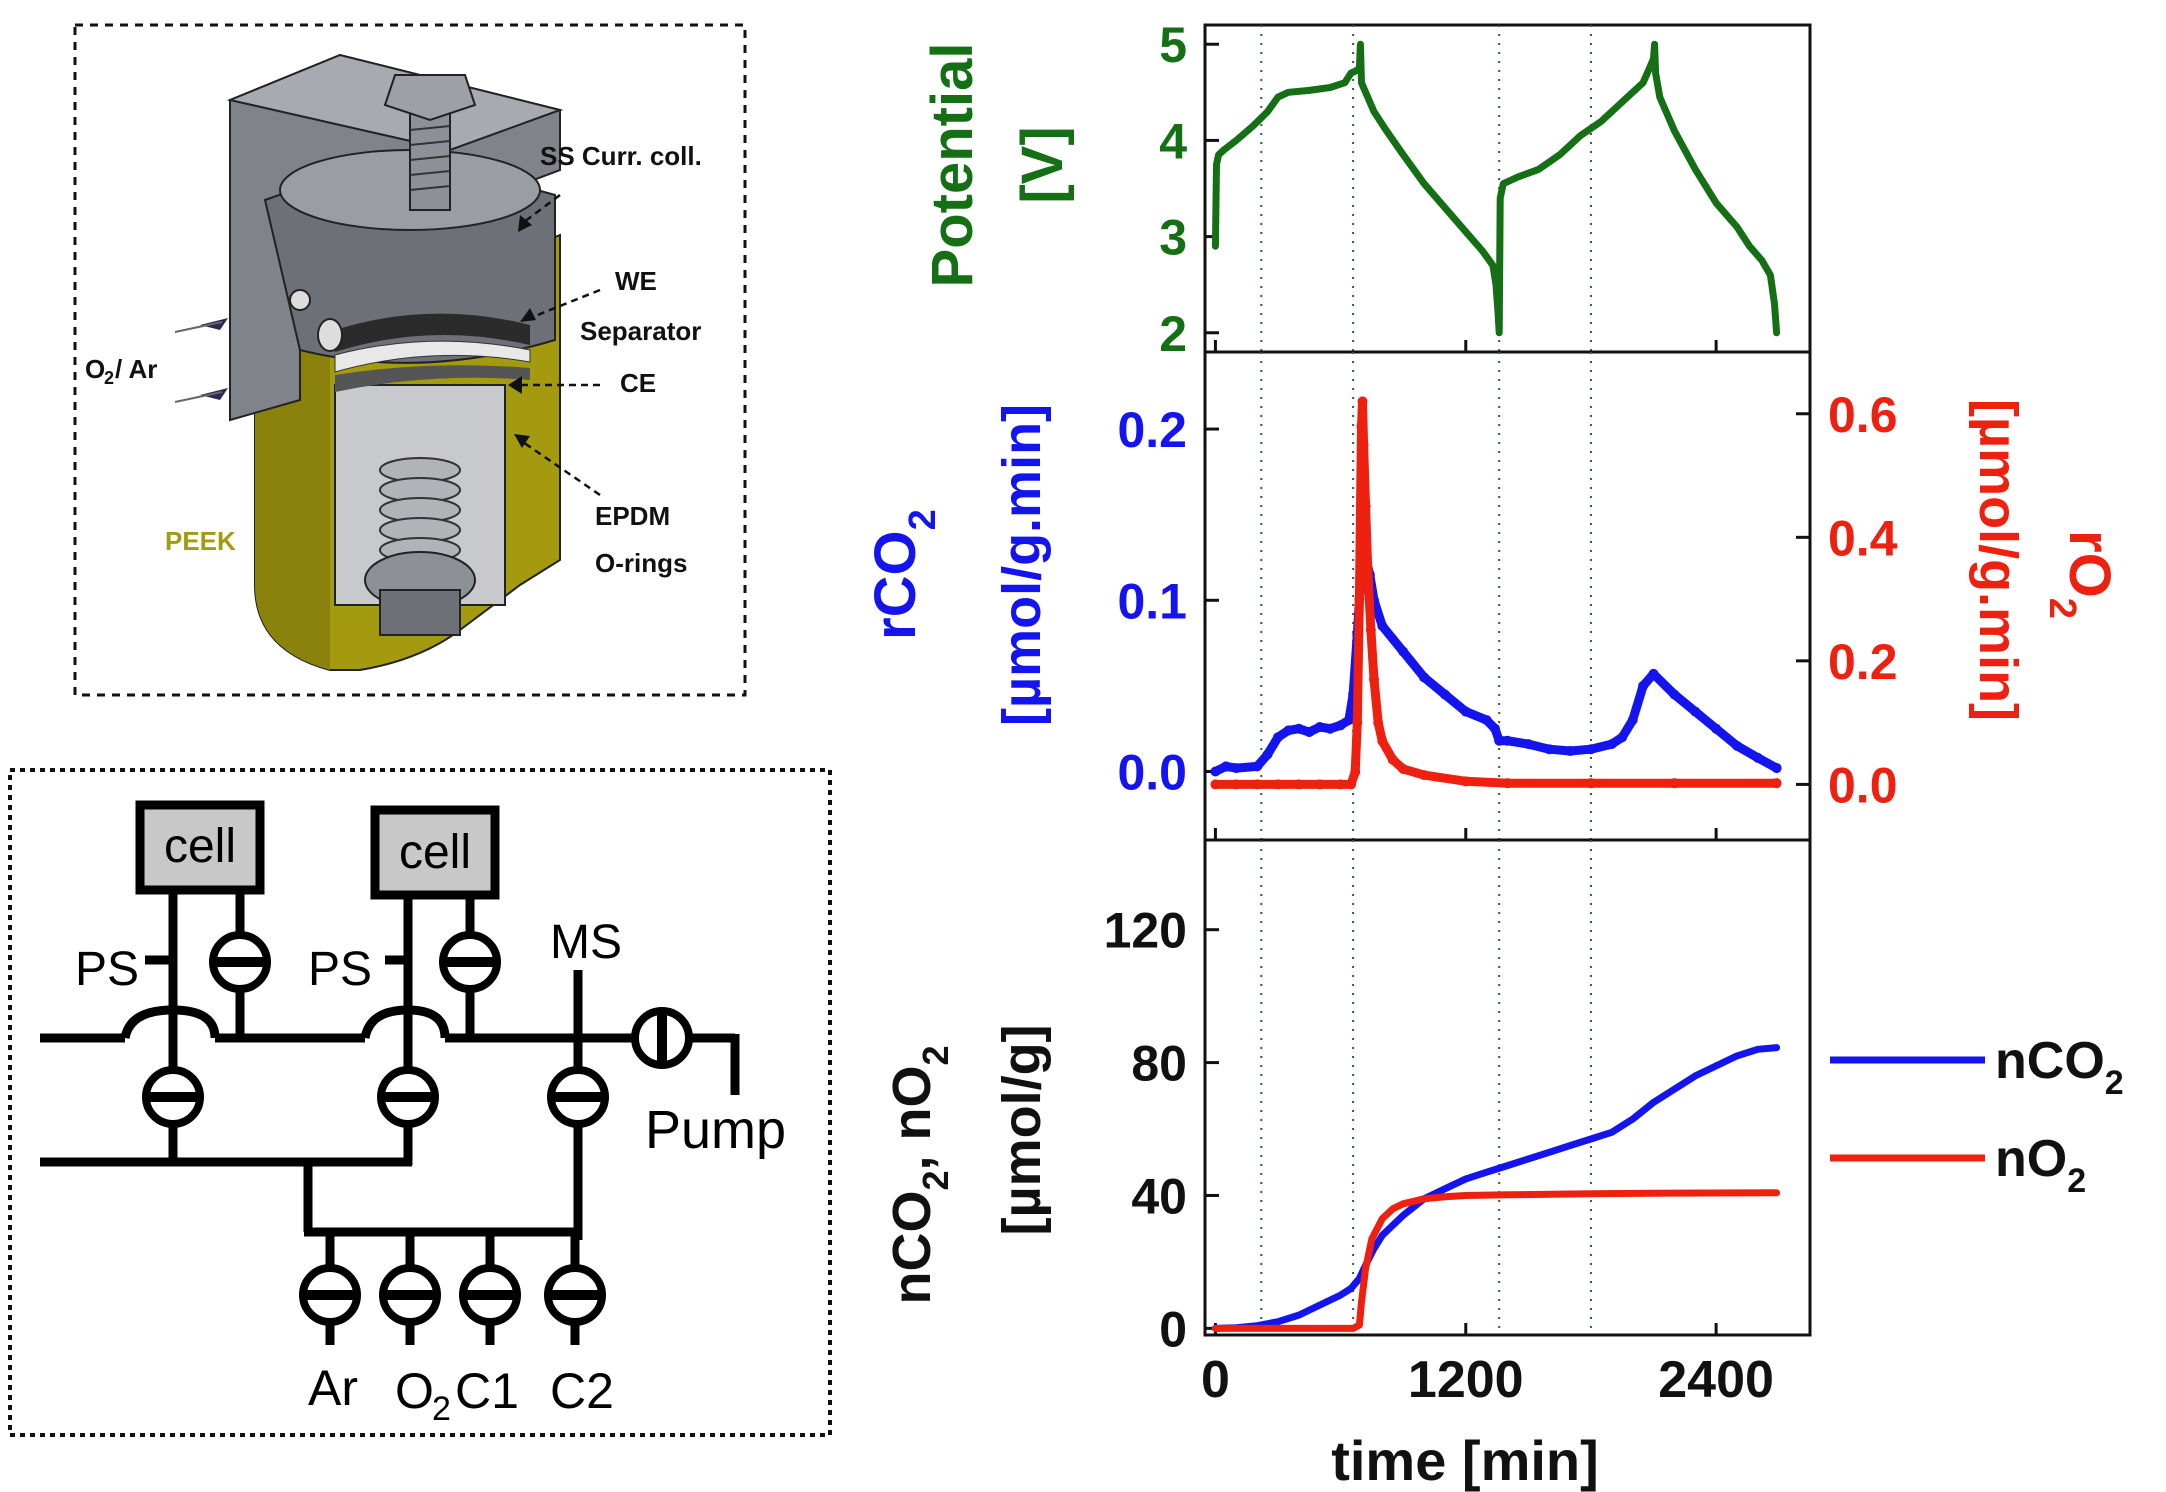  What do you see at coordinates (1152, 773) in the screenshot?
I see `ytick-label-rates-0: 0.0` at bounding box center [1152, 773].